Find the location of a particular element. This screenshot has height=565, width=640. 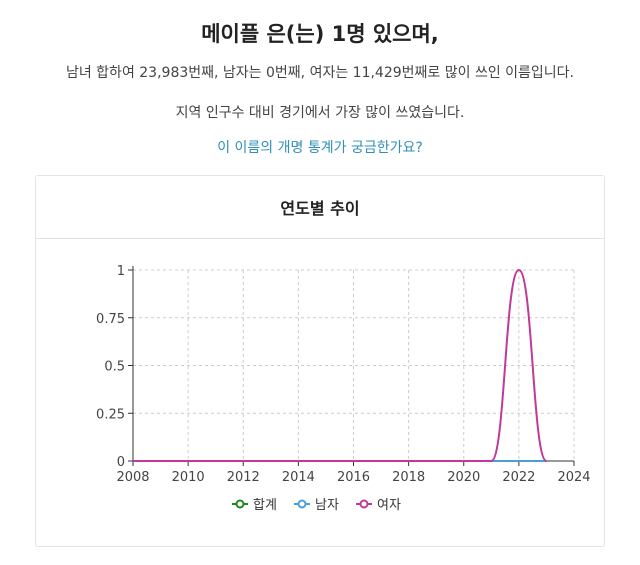

y-tick-label: 0.25 is located at coordinates (110, 414).